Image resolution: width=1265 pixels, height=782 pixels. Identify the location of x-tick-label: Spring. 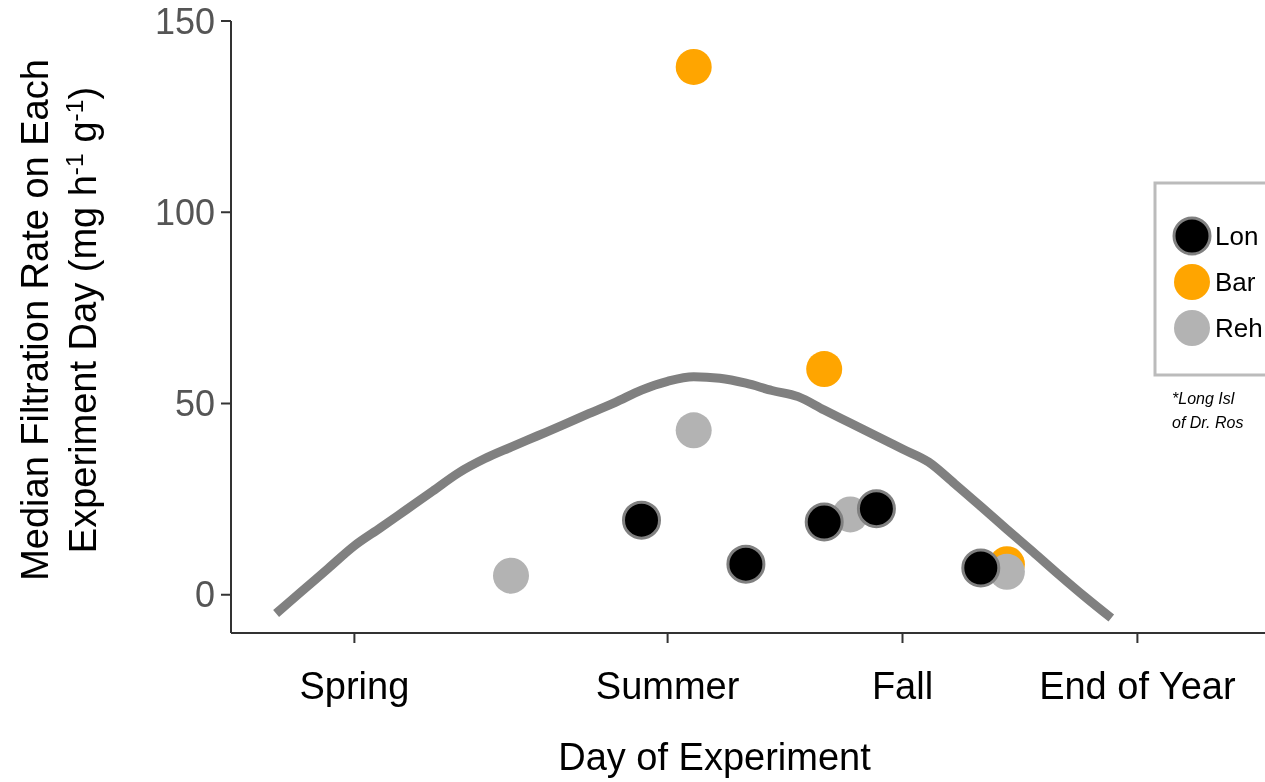
(354, 686).